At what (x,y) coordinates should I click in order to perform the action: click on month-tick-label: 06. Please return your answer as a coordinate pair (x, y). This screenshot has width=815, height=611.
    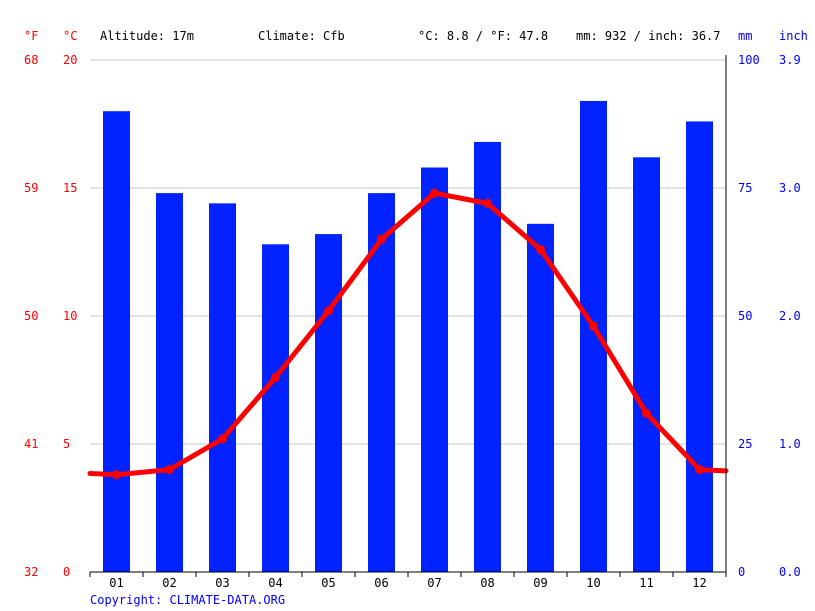
    Looking at the image, I should click on (381, 583).